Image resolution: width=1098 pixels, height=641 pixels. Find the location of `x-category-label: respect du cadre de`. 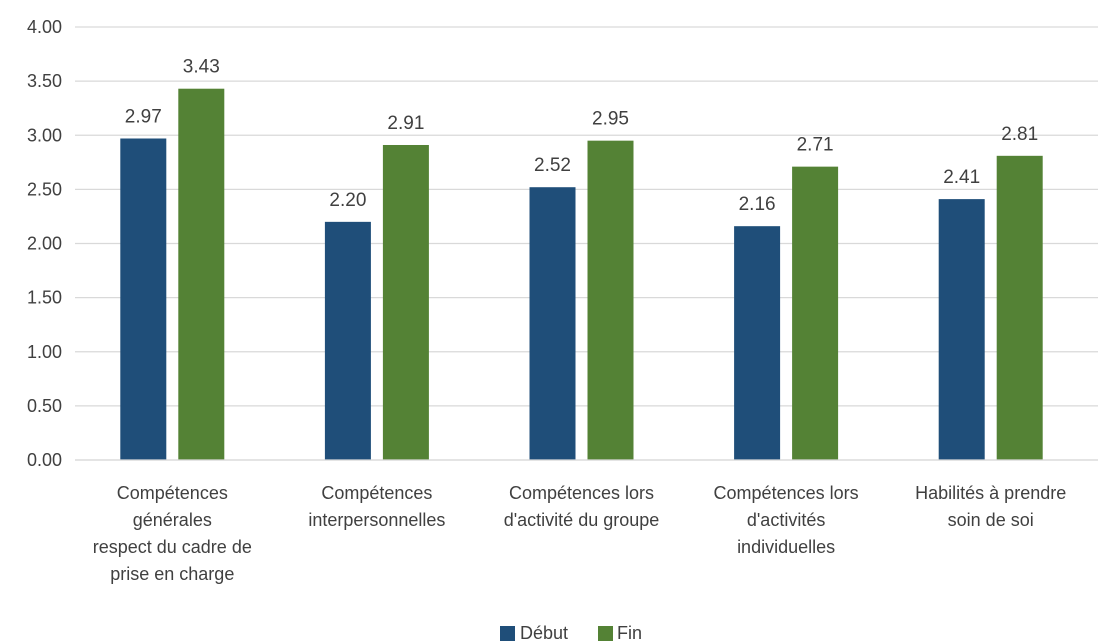

x-category-label: respect du cadre de is located at coordinates (172, 547).